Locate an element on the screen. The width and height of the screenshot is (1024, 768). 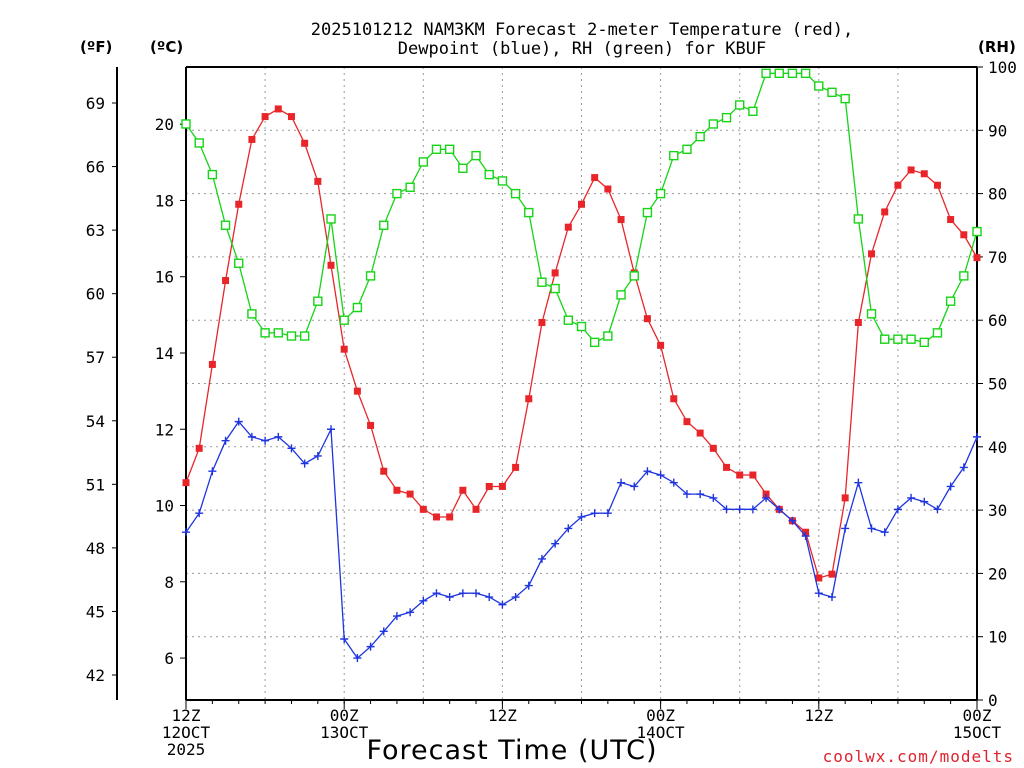
fahrenheit-tick-label: 57 is located at coordinates (95, 357).